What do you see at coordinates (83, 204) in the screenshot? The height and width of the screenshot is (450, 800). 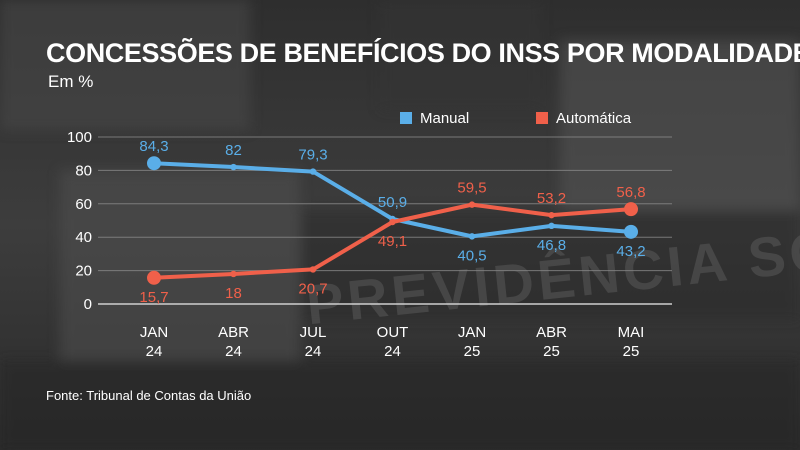 I see `y-tick-label: 60` at bounding box center [83, 204].